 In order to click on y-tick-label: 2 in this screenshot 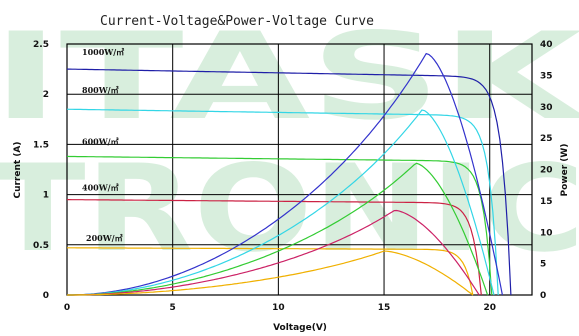, I will do `click(46, 95)`.